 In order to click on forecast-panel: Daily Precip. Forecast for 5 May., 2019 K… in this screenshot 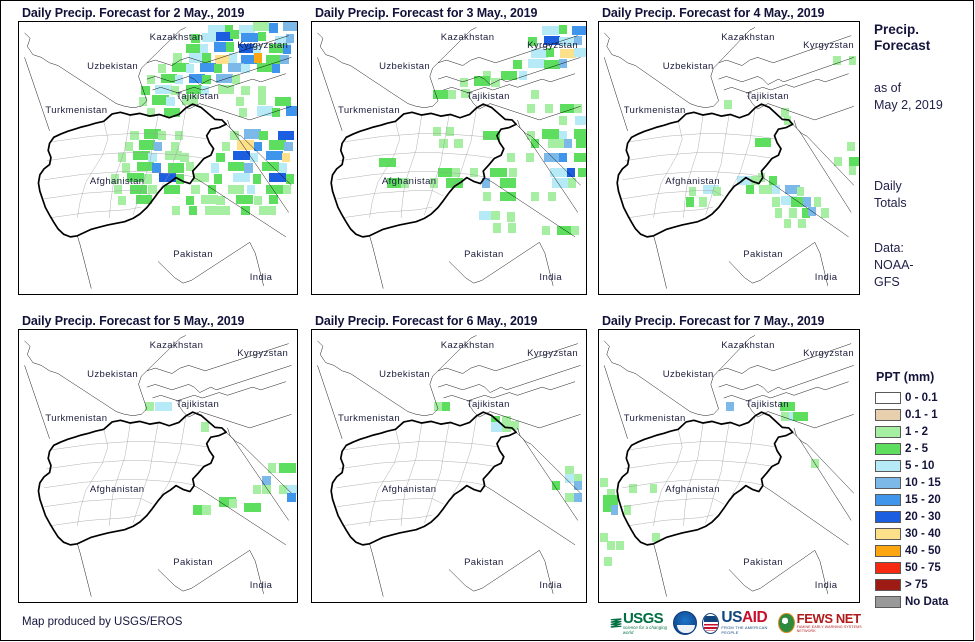, I will do `click(158, 458)`.